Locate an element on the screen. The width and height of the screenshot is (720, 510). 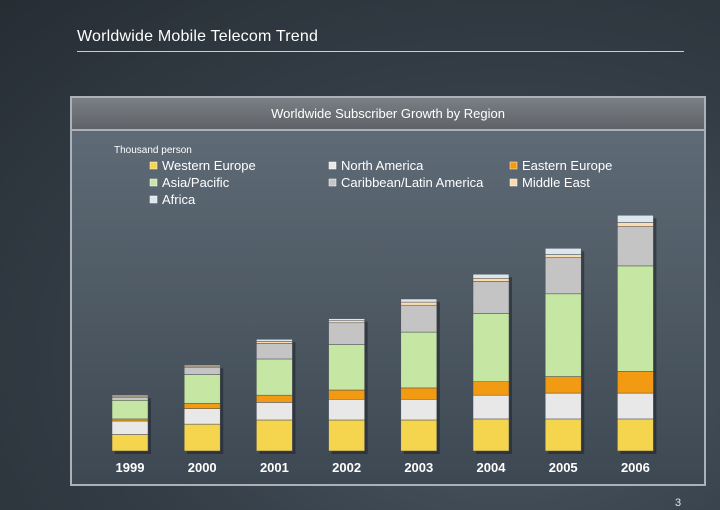
legend-swatch-asia-pacific is located at coordinates (153, 182).